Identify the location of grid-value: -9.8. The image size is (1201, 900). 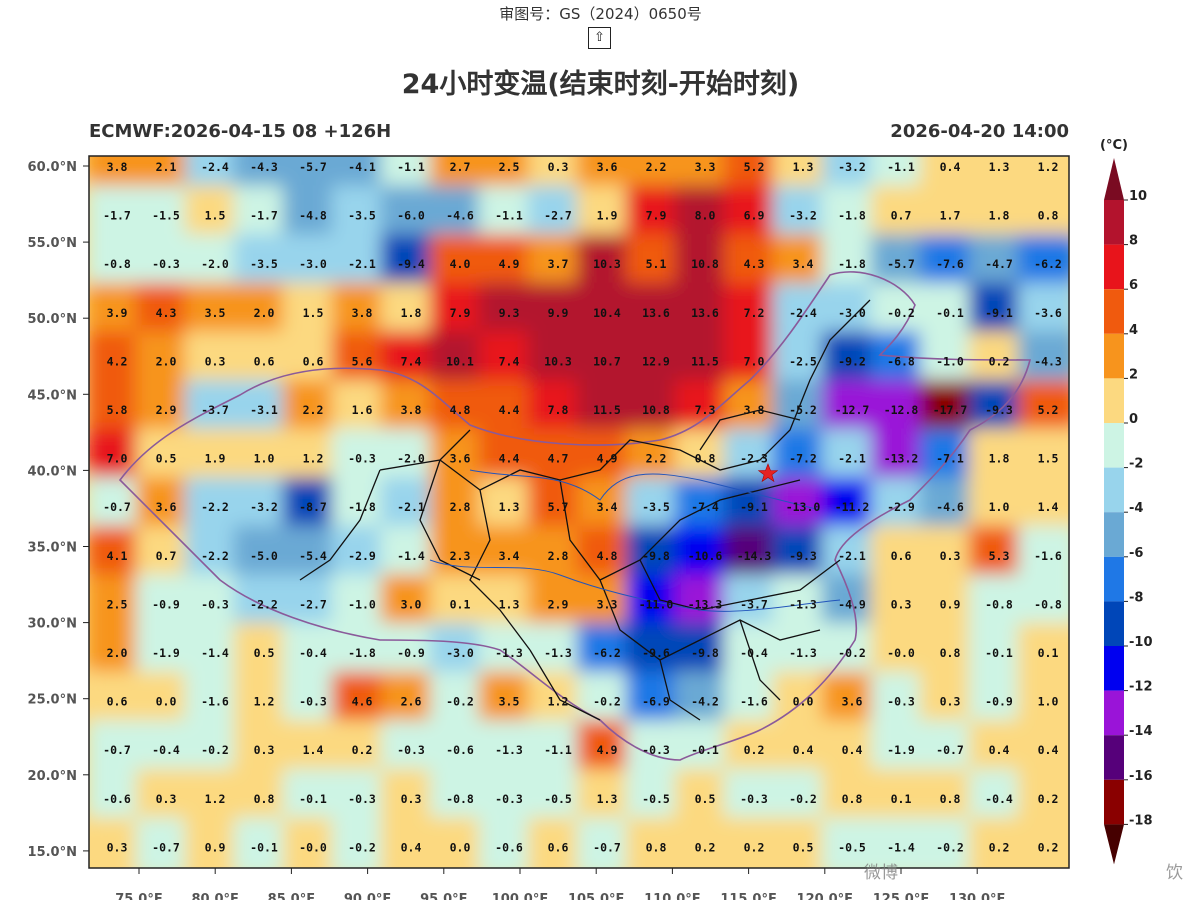
(656, 556).